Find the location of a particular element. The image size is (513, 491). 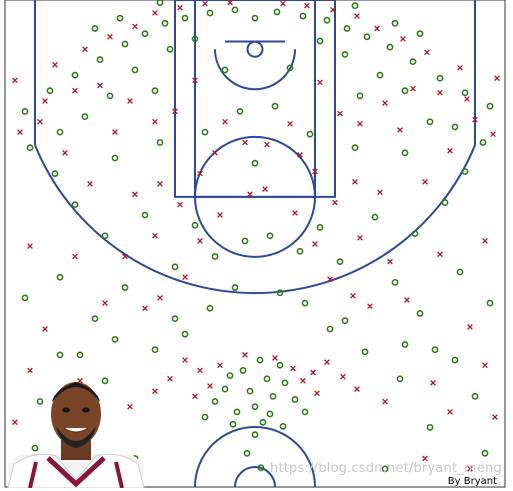

outer-paint is located at coordinates (255, 99).